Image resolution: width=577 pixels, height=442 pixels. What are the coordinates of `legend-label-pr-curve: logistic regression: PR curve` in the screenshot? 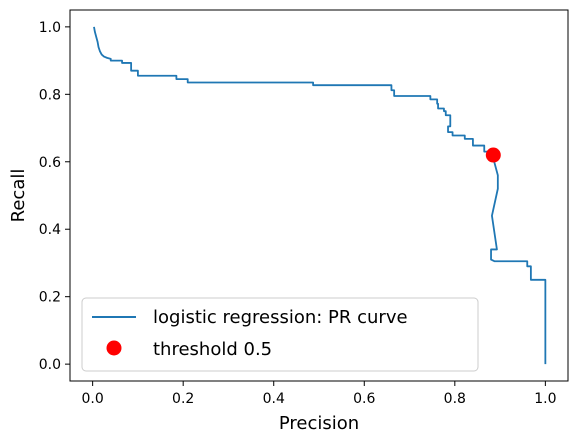 It's located at (280, 317).